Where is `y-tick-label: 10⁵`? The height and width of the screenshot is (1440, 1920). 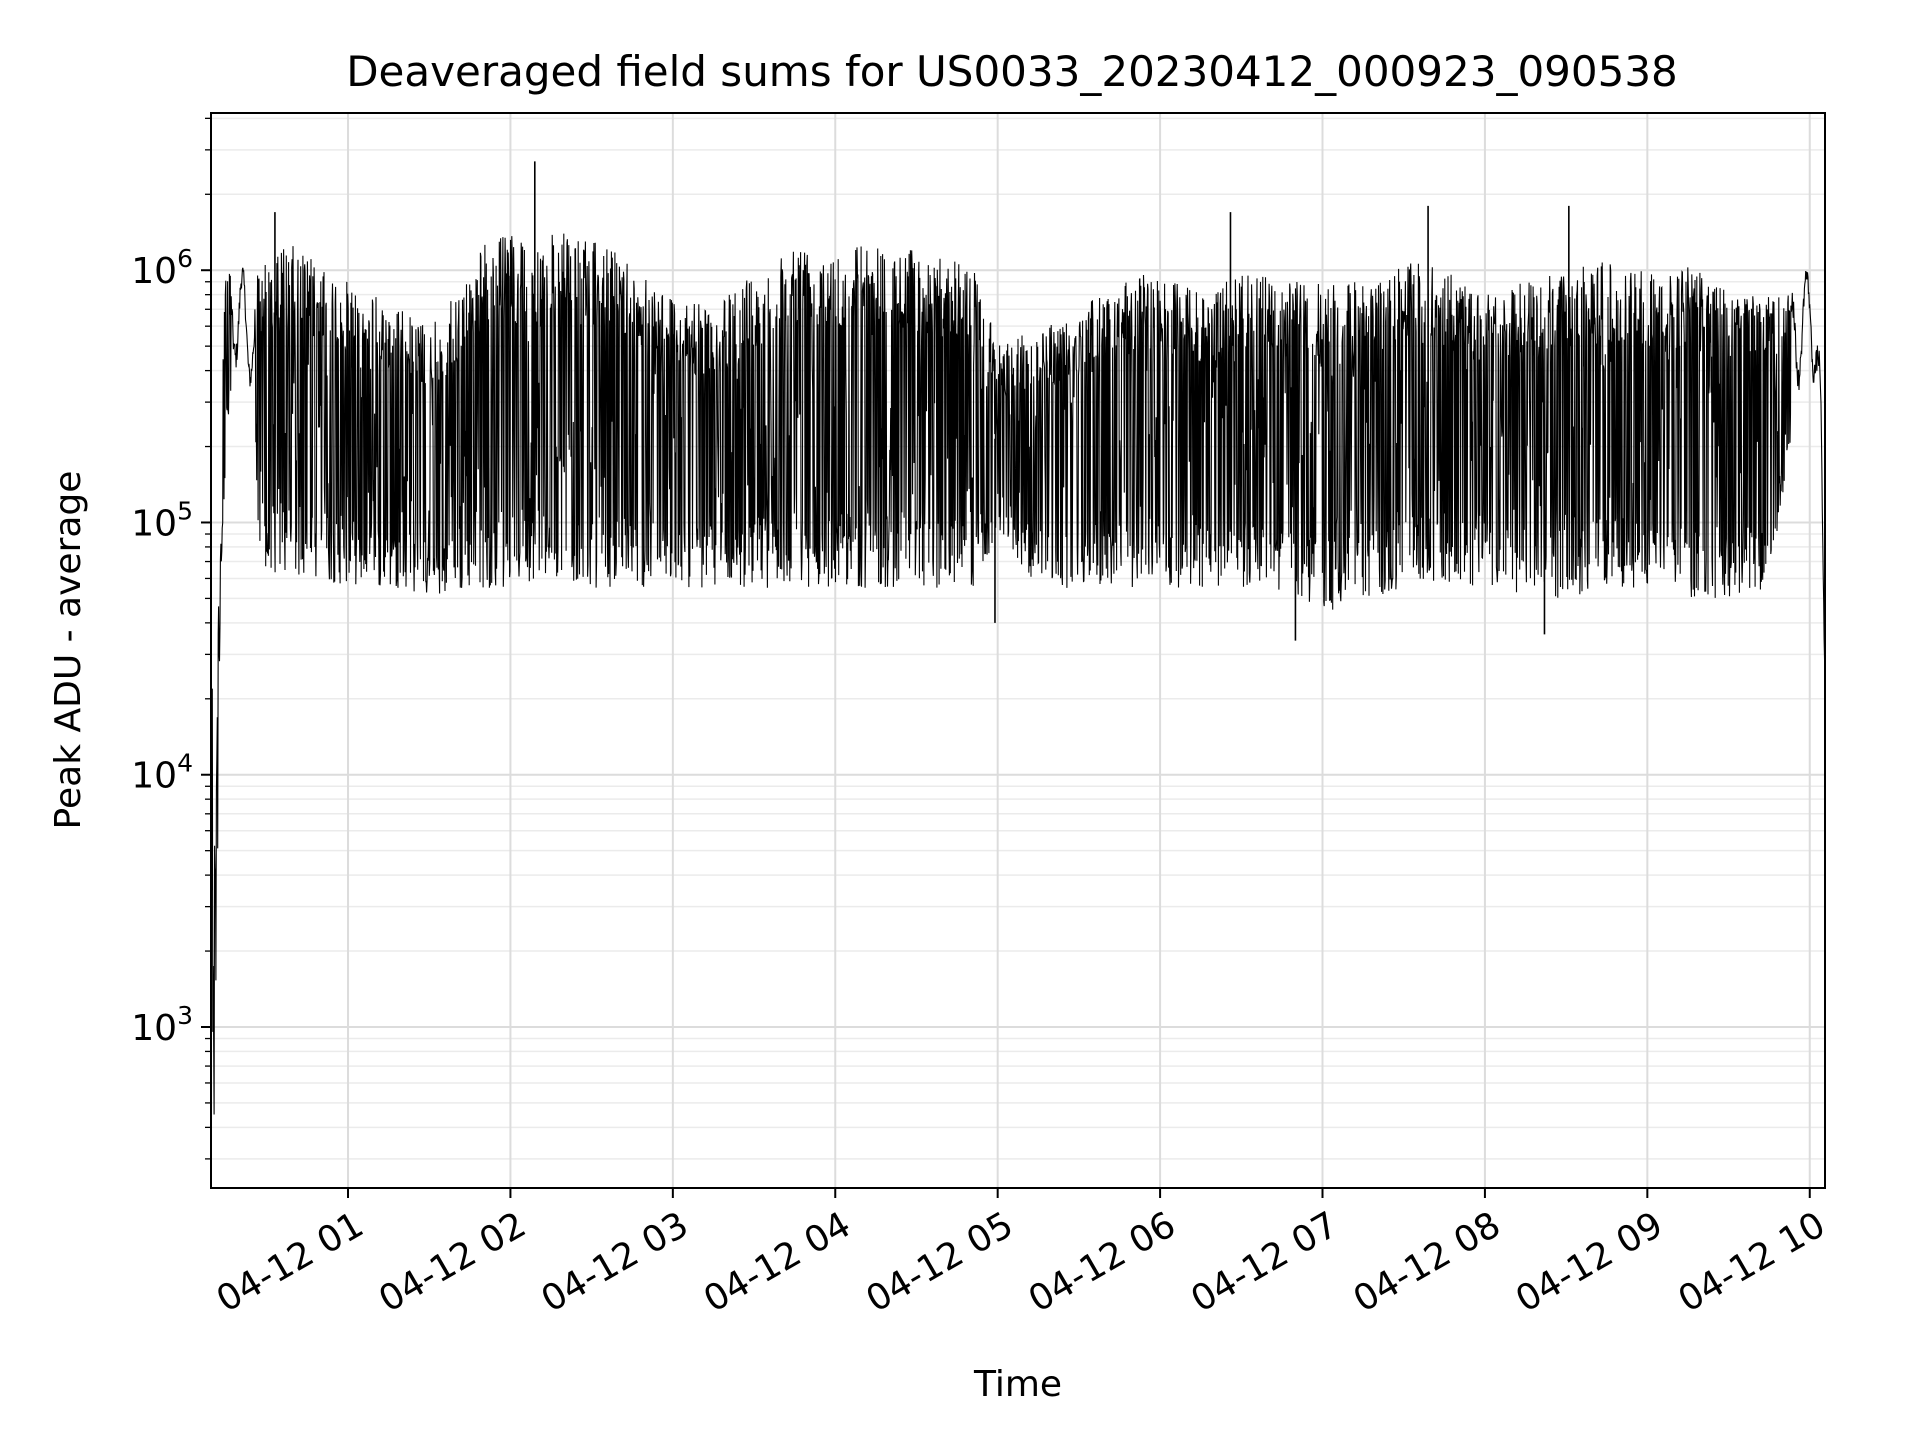
y-tick-label: 10⁵ is located at coordinates (162, 520).